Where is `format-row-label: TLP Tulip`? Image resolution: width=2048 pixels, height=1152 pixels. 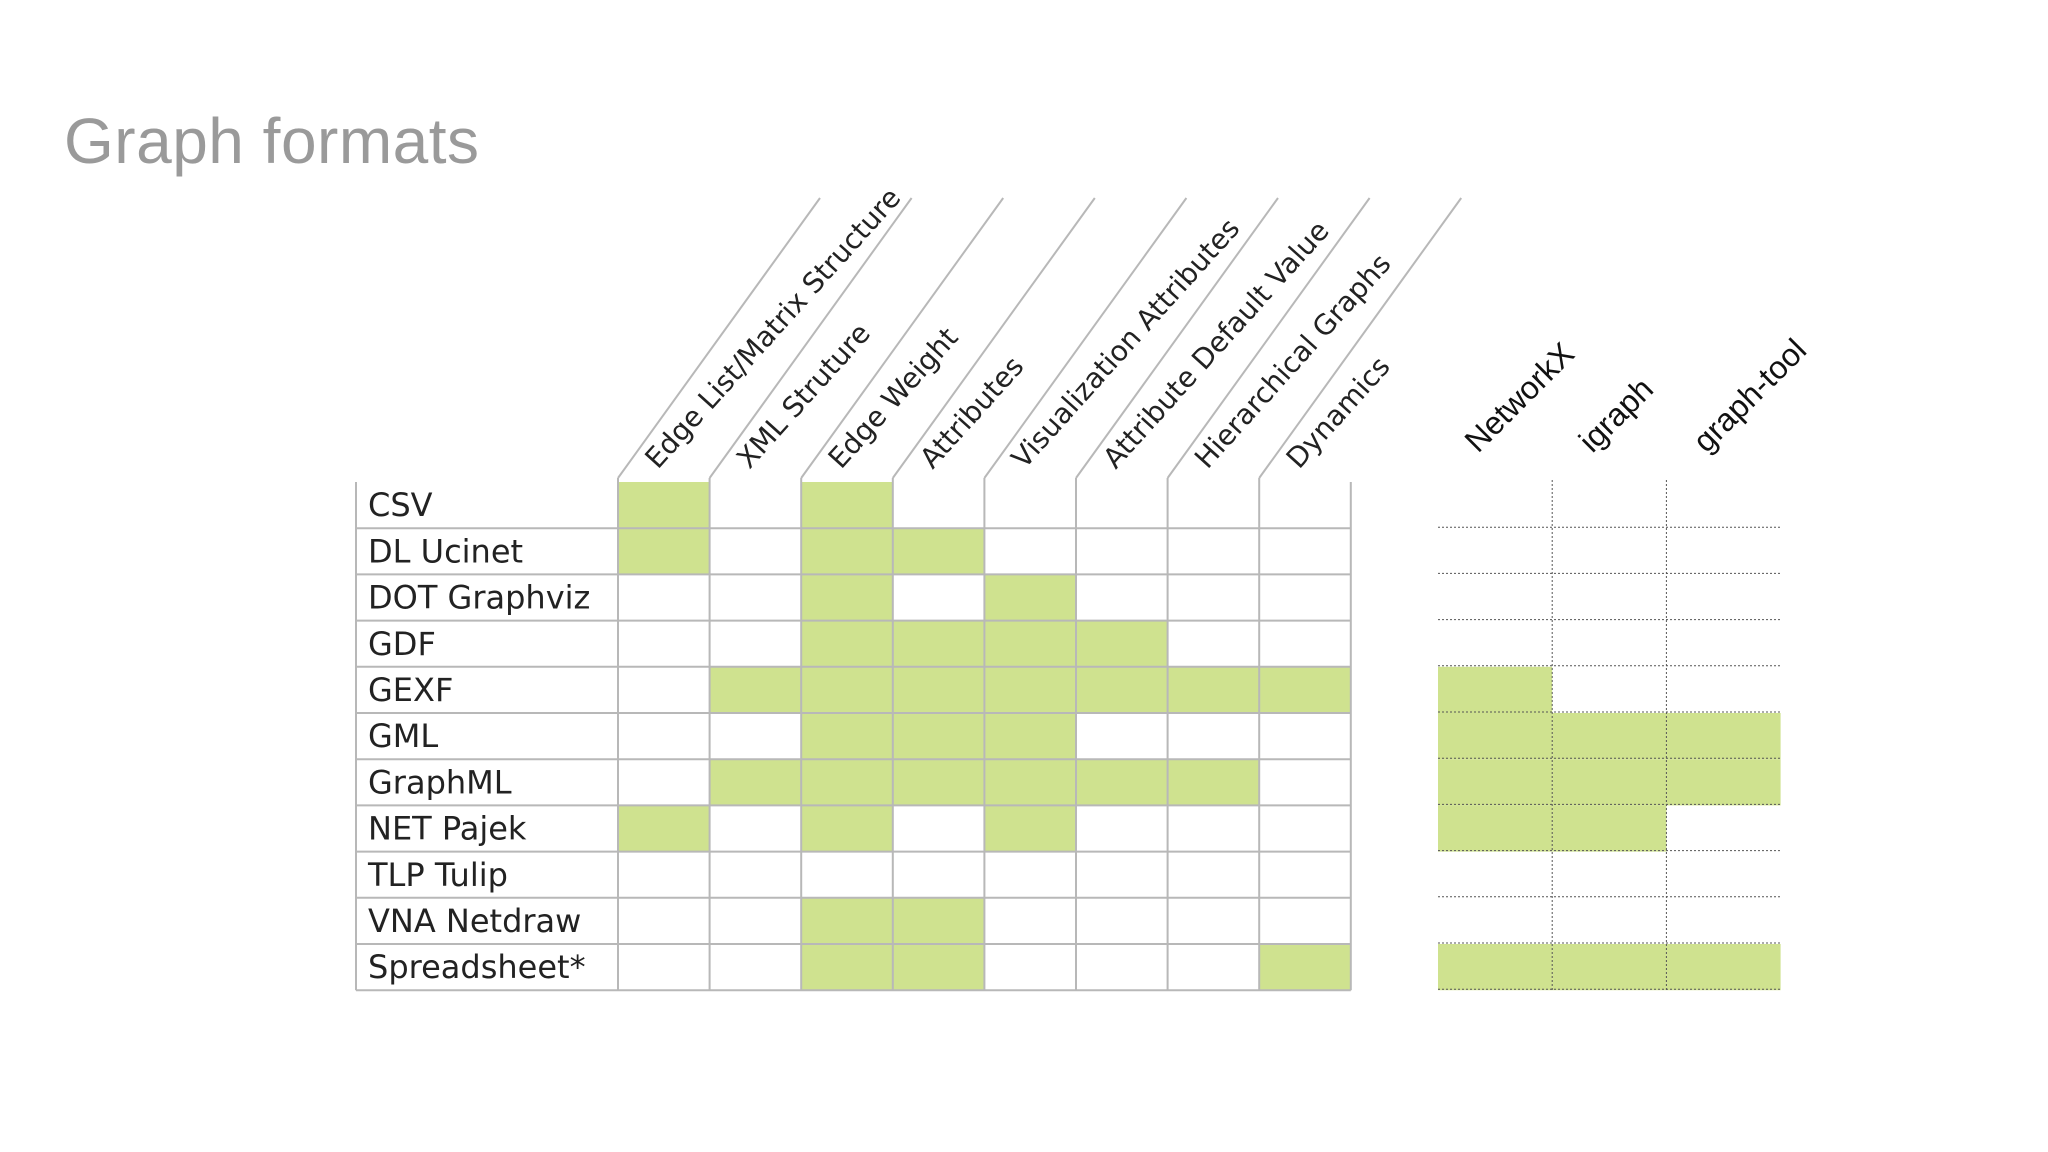
format-row-label: TLP Tulip is located at coordinates (437, 875).